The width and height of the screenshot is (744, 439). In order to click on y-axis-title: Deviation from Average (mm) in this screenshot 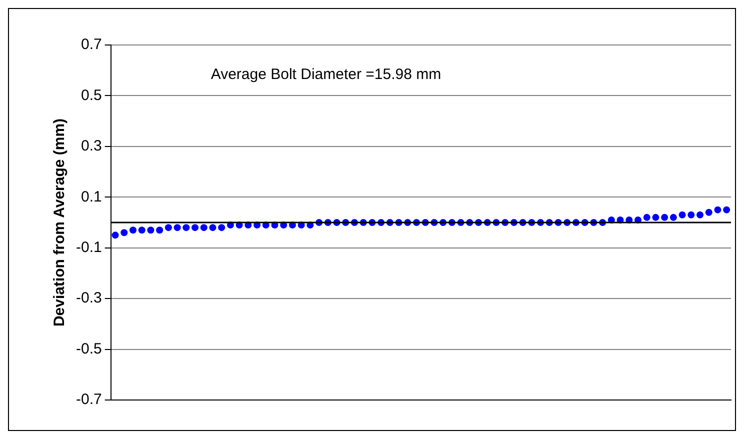, I will do `click(59, 222)`.